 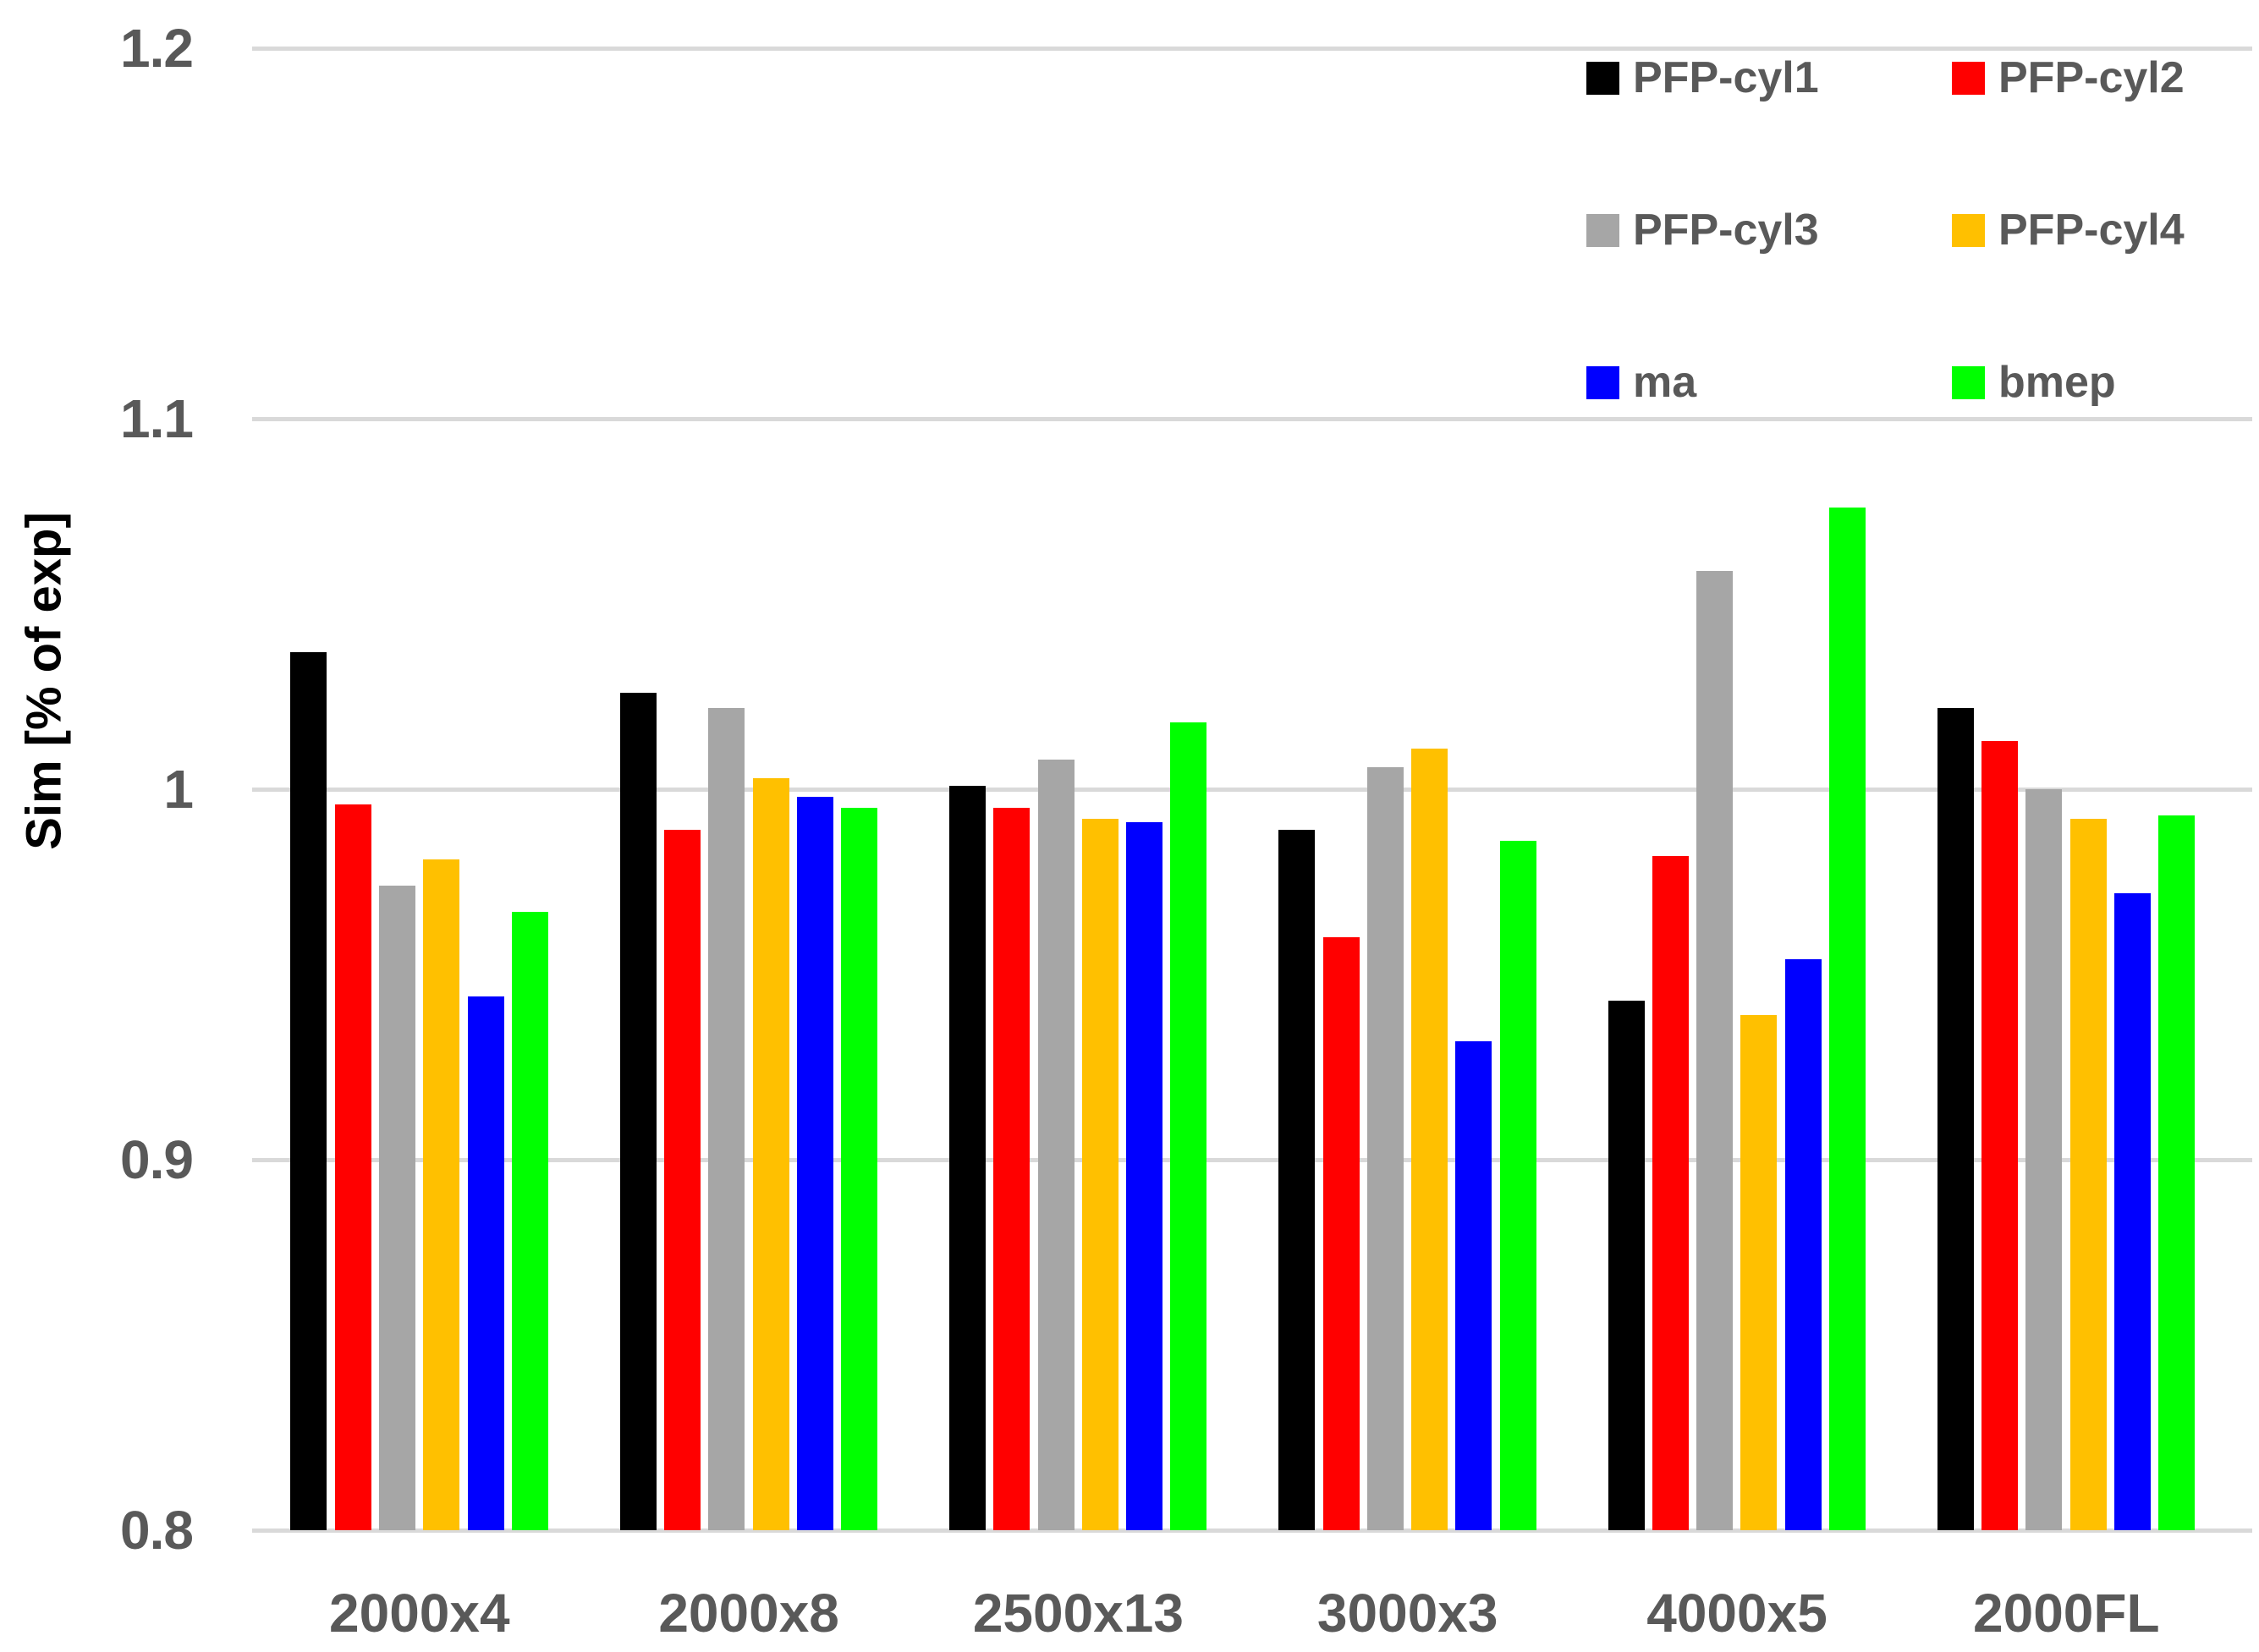 I want to click on bar-PFP-cyl1-2000x4, so click(x=308, y=1090).